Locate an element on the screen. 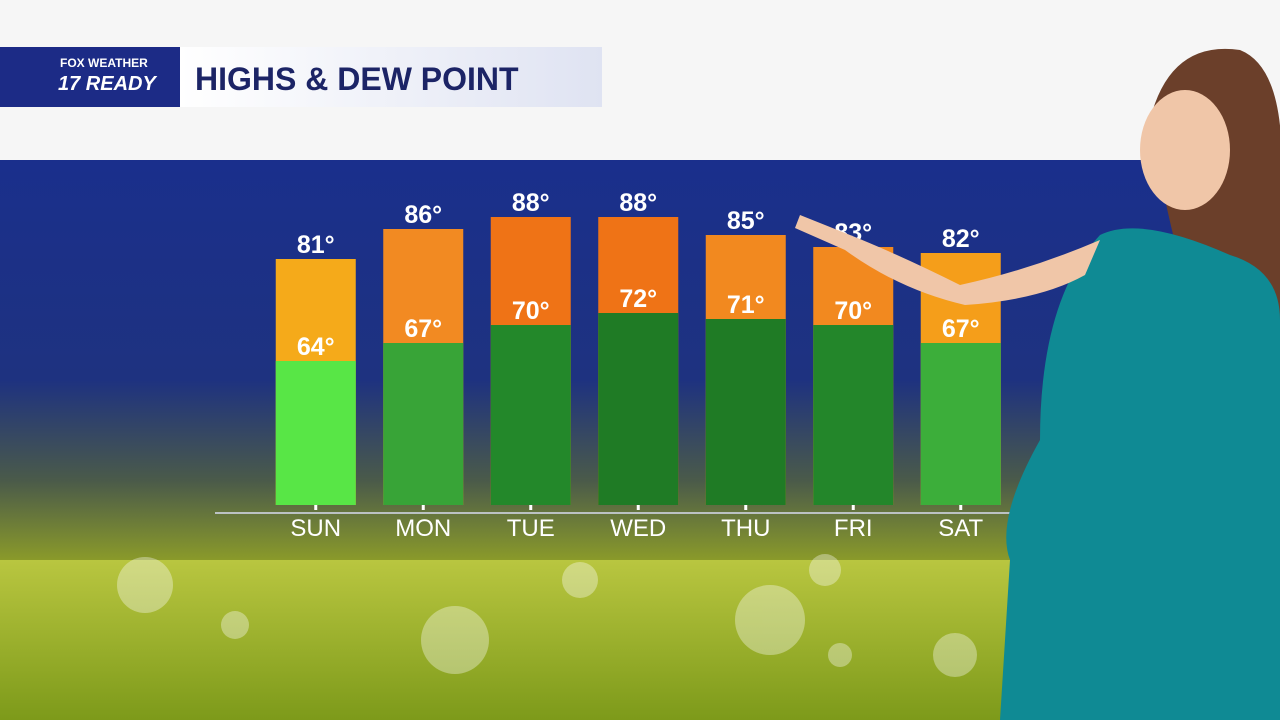  high-label: 86° is located at coordinates (423, 215).